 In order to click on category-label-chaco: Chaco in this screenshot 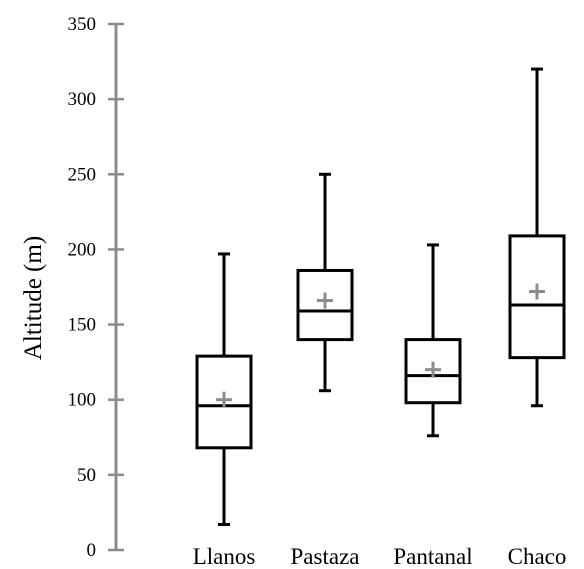, I will do `click(537, 556)`.